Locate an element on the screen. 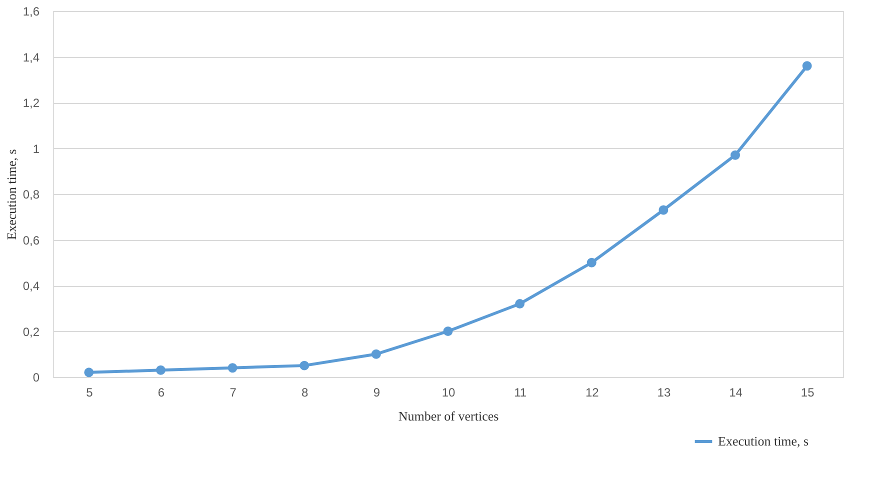  x-axis-title: Number of vertices is located at coordinates (448, 416).